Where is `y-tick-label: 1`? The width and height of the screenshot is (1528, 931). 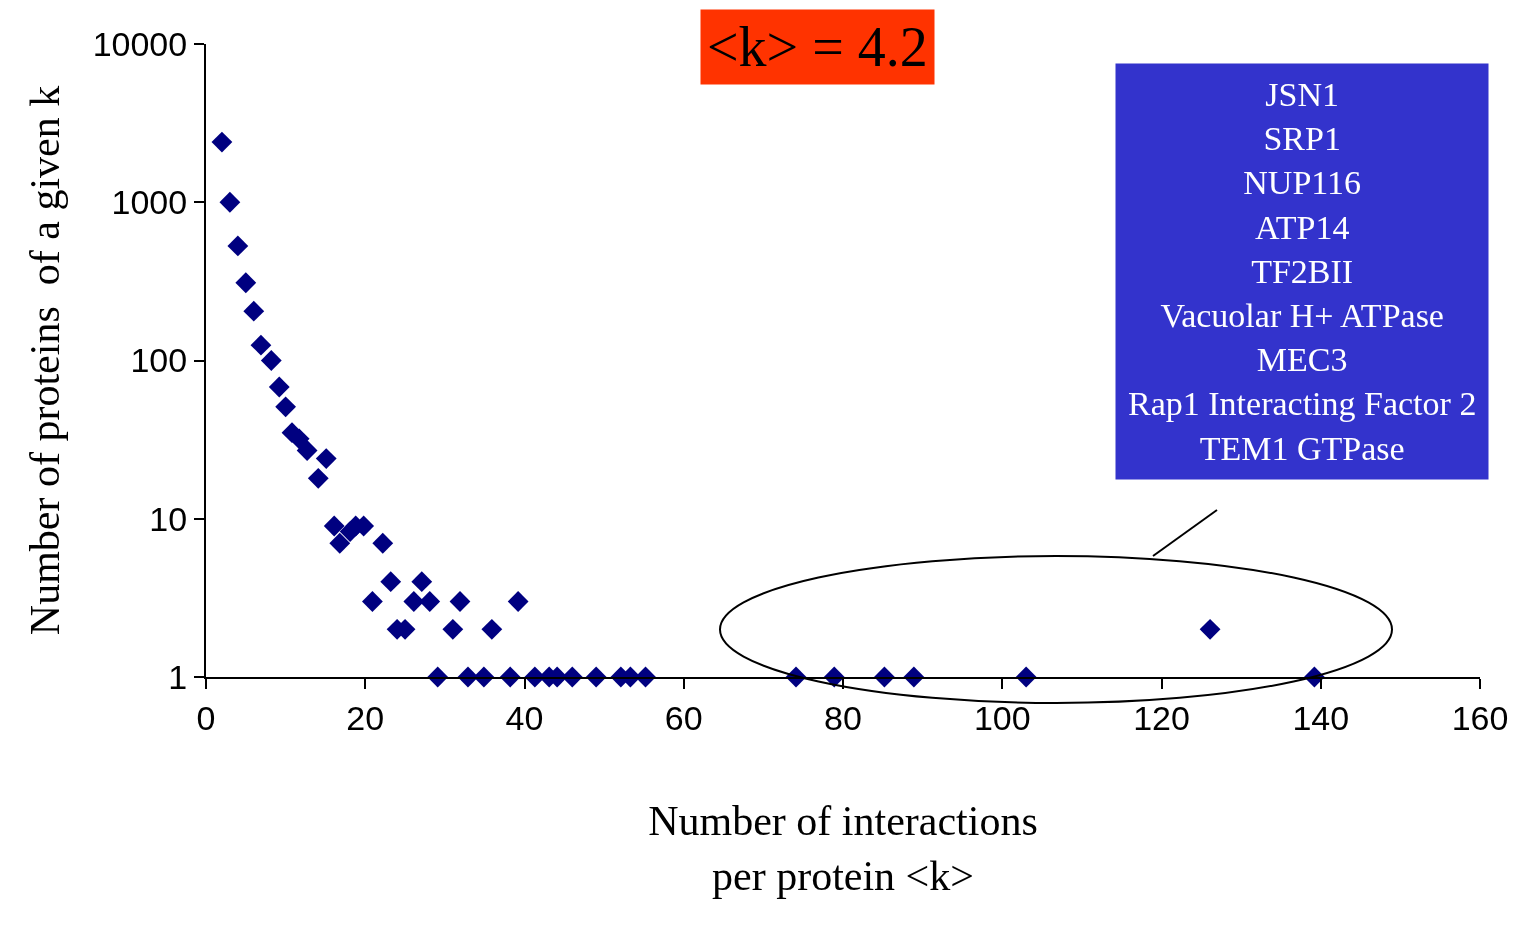 y-tick-label: 1 is located at coordinates (178, 676).